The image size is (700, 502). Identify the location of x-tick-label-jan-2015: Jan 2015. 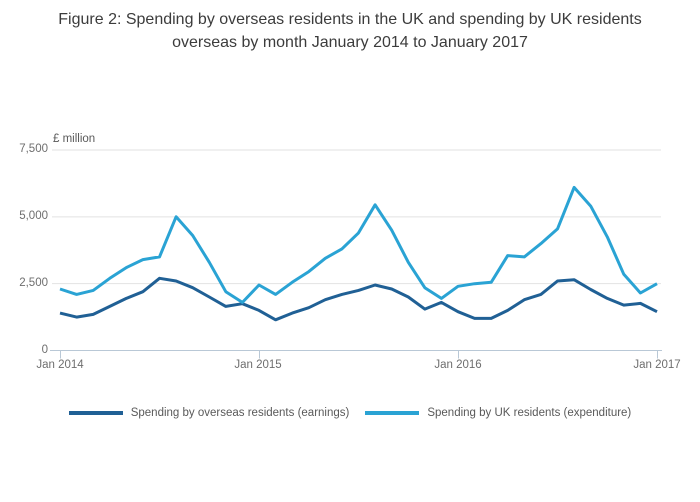
(258, 365).